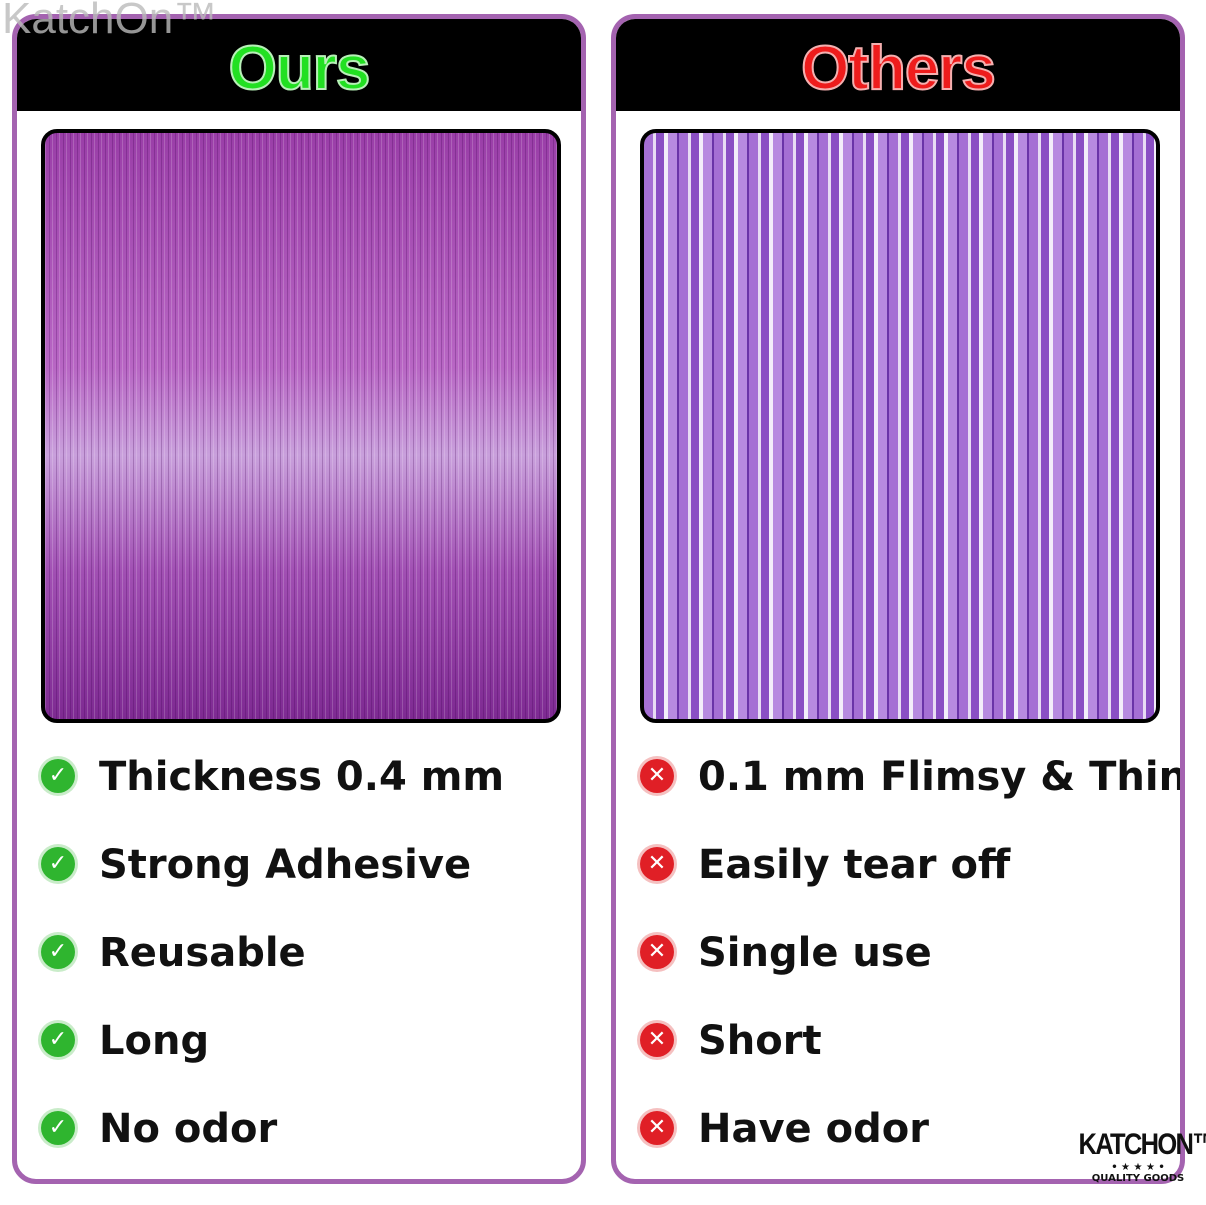  What do you see at coordinates (813, 1129) in the screenshot?
I see `feature-label: Have odor` at bounding box center [813, 1129].